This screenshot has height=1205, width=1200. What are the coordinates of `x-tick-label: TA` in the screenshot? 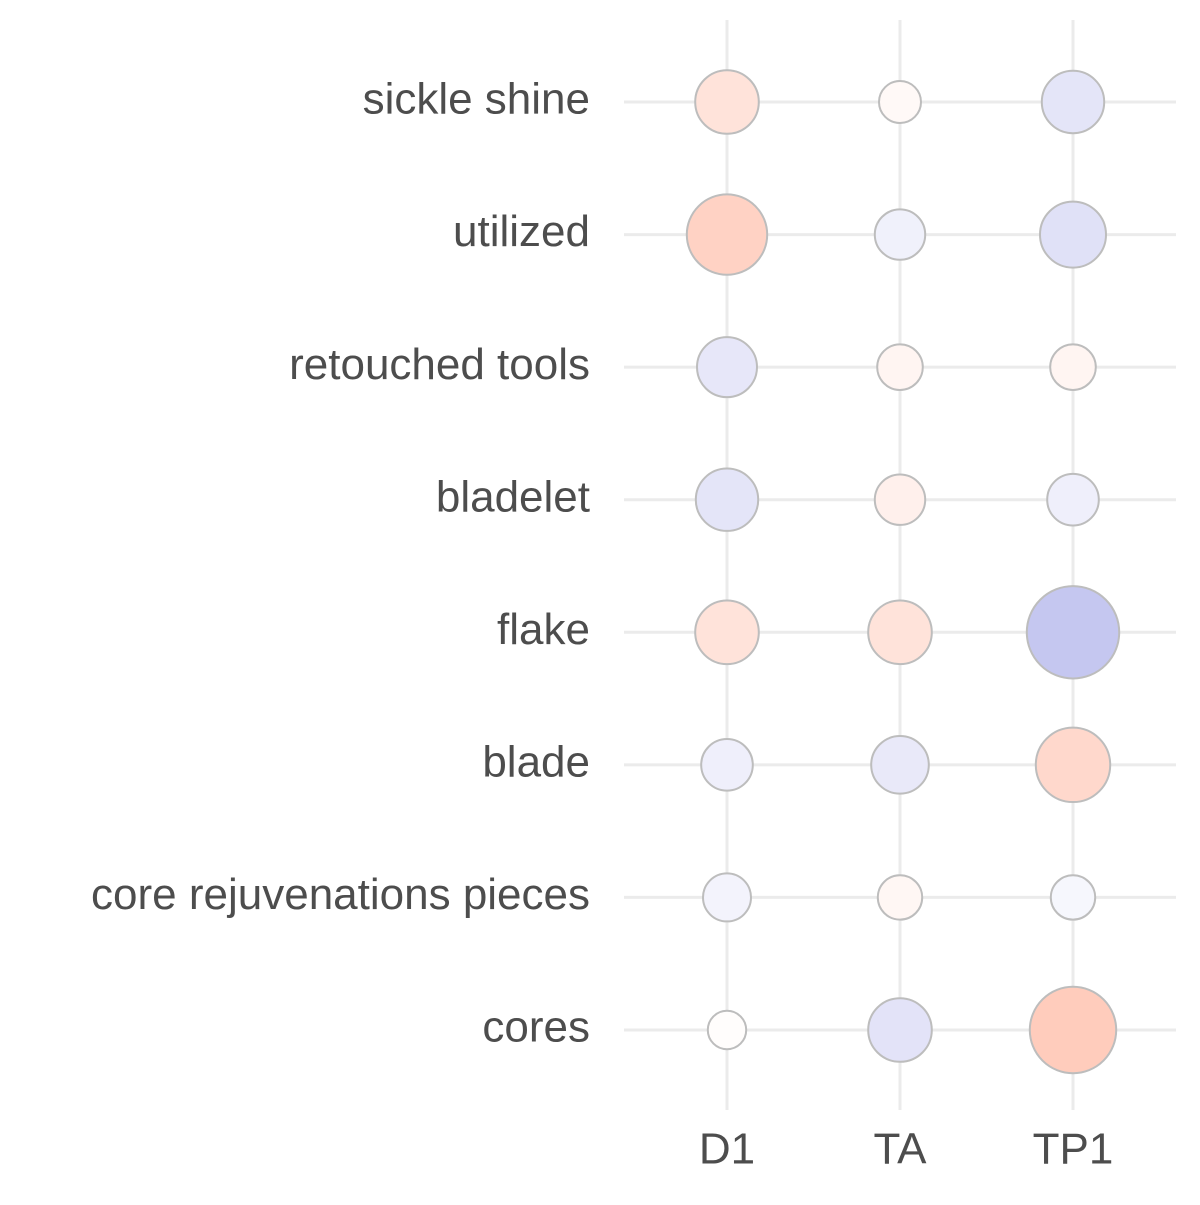 It's located at (901, 1149).